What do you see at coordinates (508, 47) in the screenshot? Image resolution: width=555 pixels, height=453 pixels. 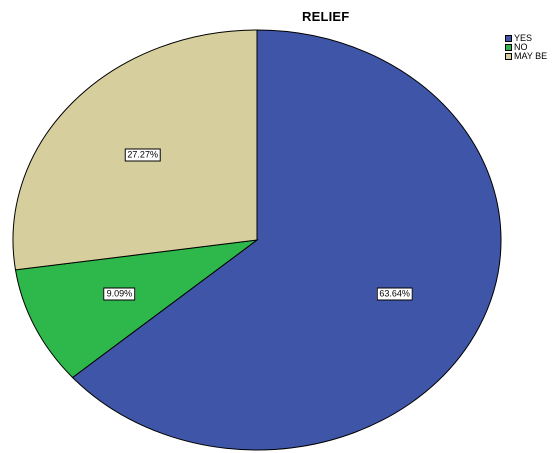 I see `legend-swatch-no` at bounding box center [508, 47].